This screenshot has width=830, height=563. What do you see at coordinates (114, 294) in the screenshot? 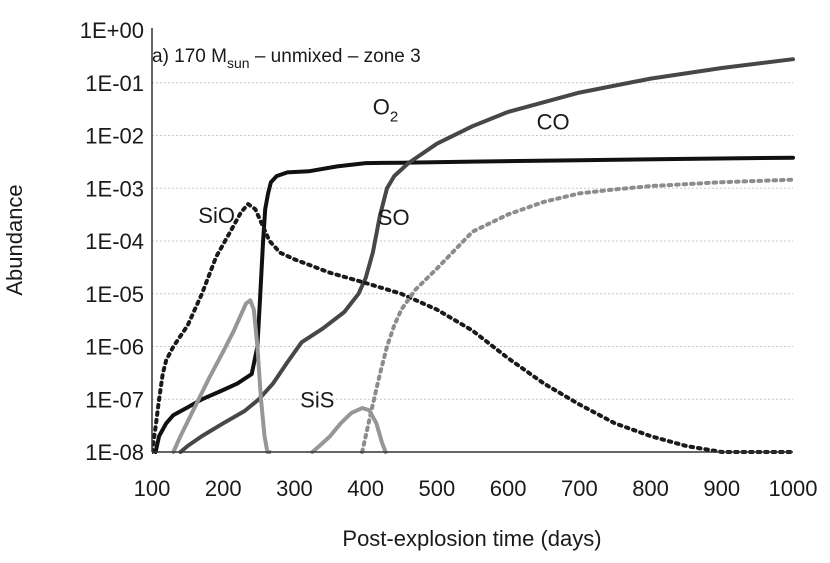
I see `y-tick-label: 1E-05` at bounding box center [114, 294].